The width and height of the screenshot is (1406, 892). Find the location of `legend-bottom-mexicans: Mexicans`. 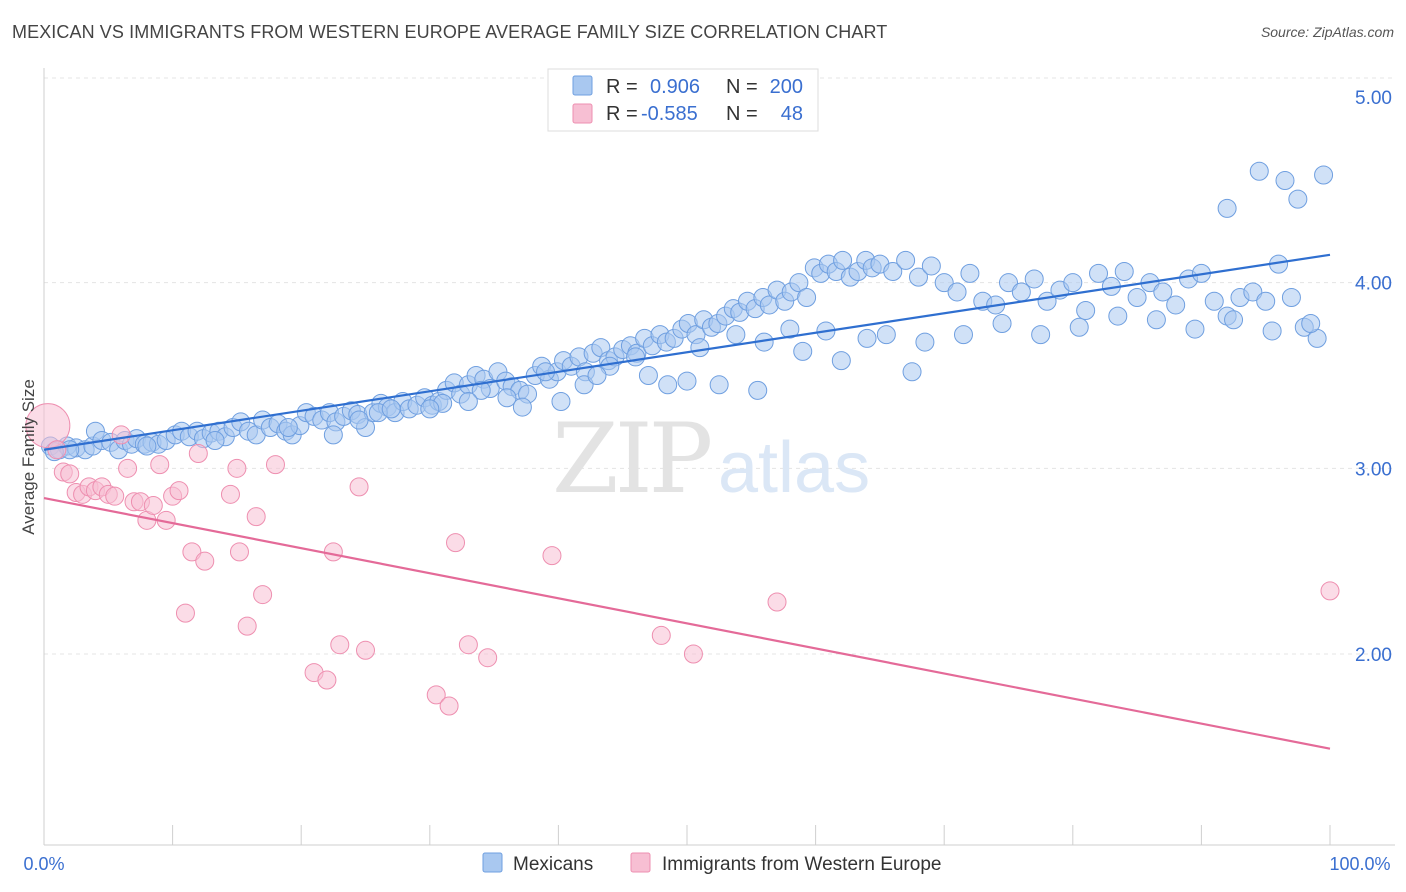

legend-bottom-mexicans: Mexicans is located at coordinates (553, 864).